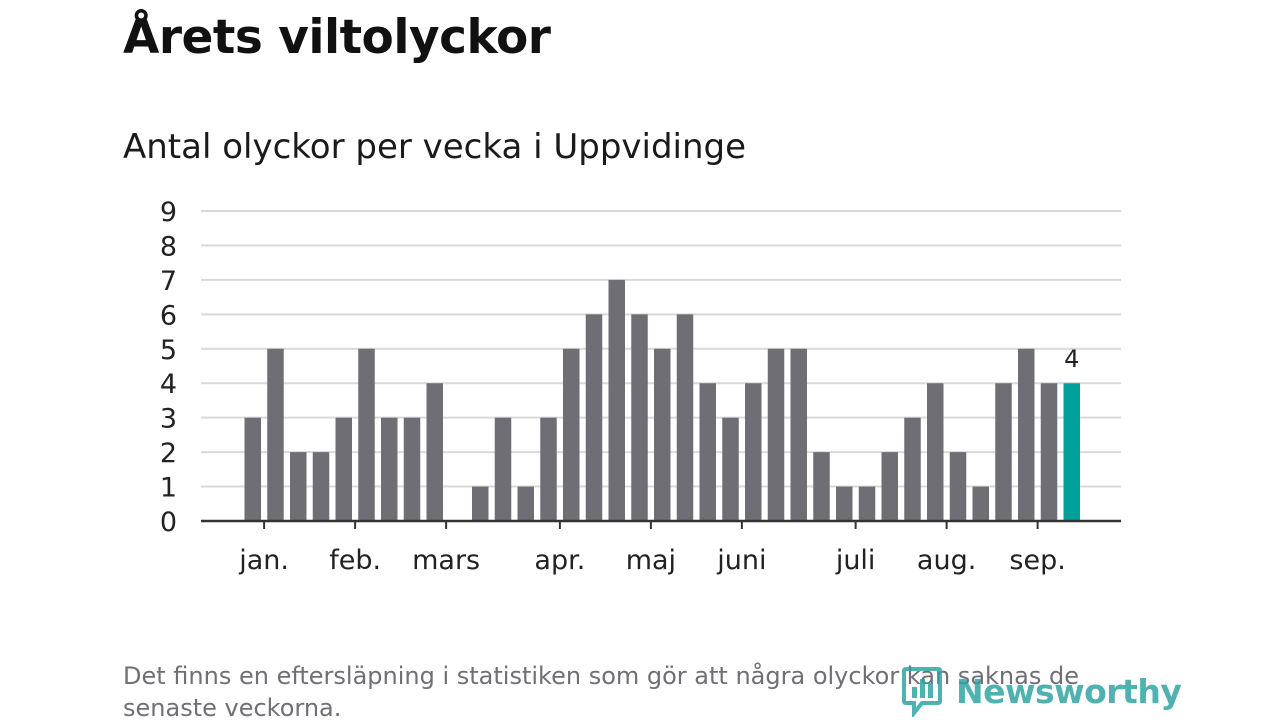 The height and width of the screenshot is (724, 1280). Describe the element at coordinates (559, 560) in the screenshot. I see `x-tick-label: apr.` at that location.